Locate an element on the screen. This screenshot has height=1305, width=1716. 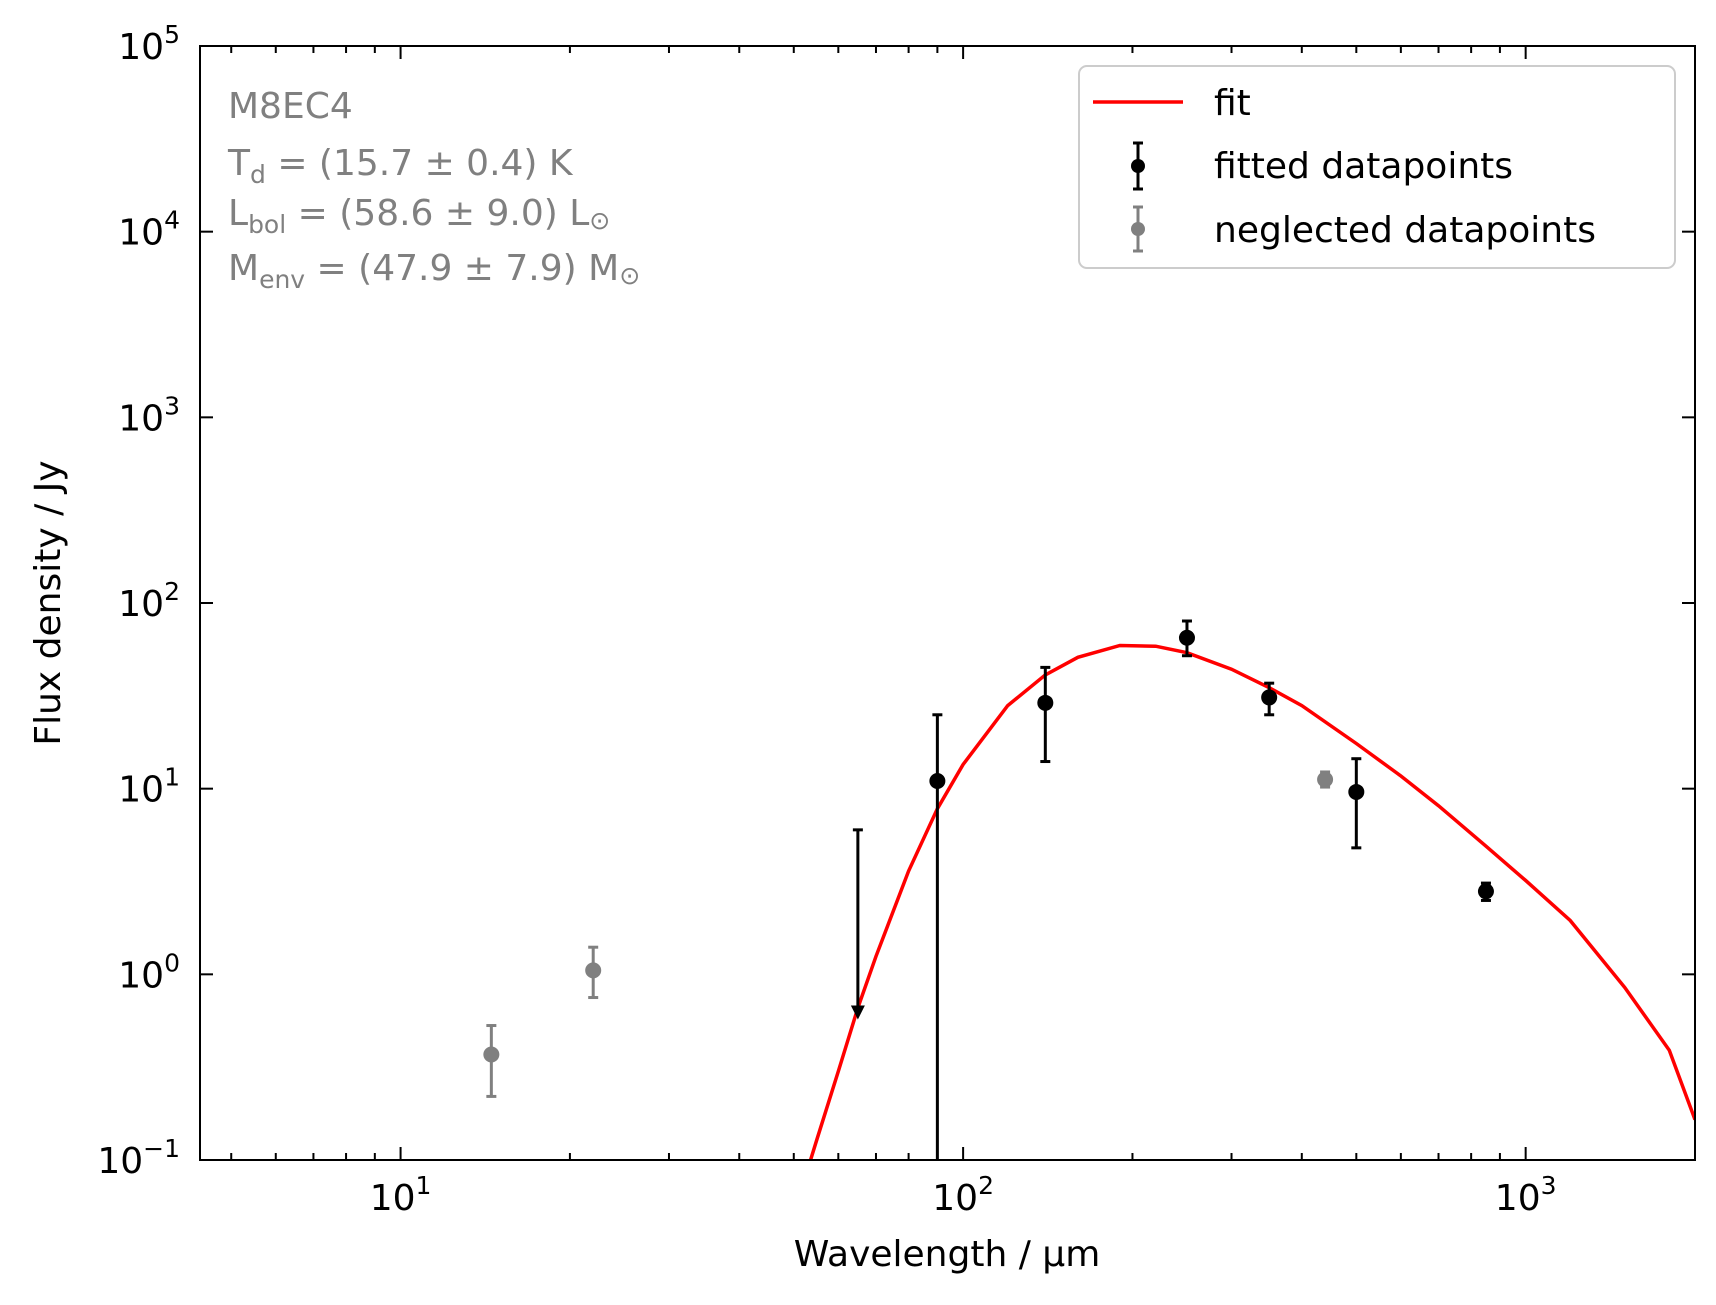
y-tick-label: 10⁰ is located at coordinates (149, 972).